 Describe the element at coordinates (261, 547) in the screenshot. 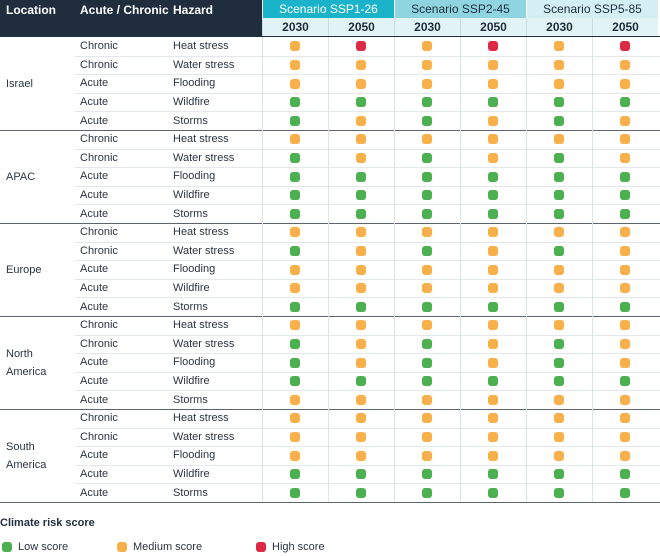

I see `legend-swatch` at that location.